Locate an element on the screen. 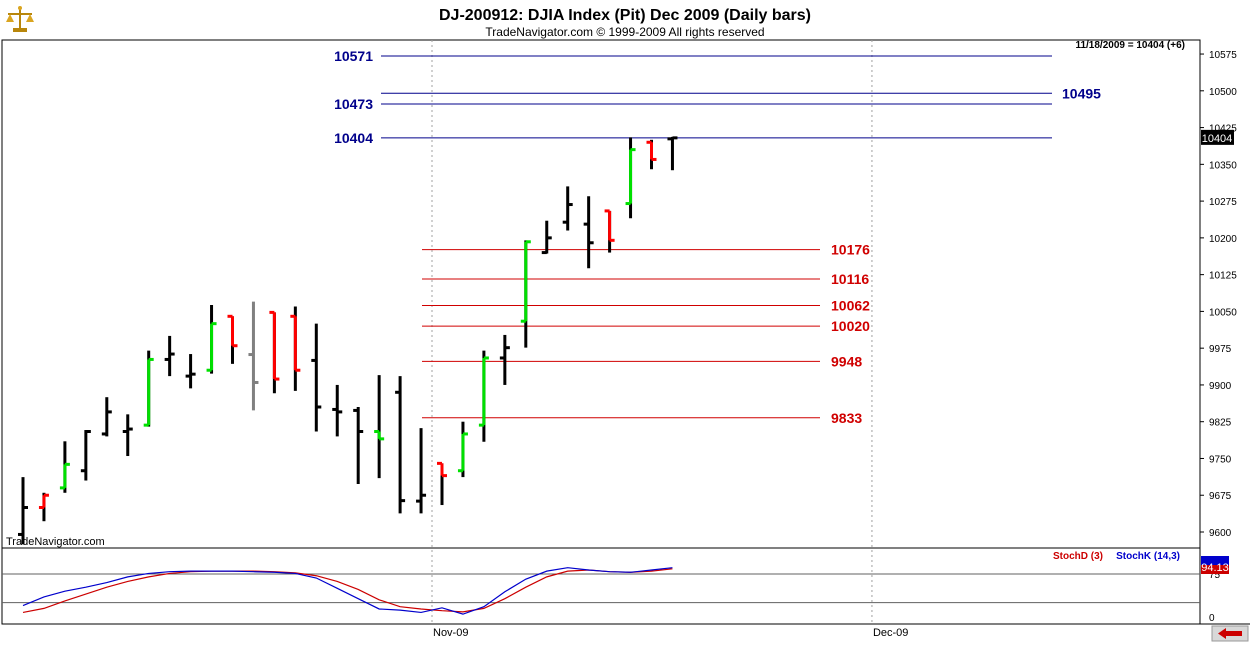 Image resolution: width=1250 pixels, height=648 pixels. level-label-9833: 9833 is located at coordinates (846, 418).